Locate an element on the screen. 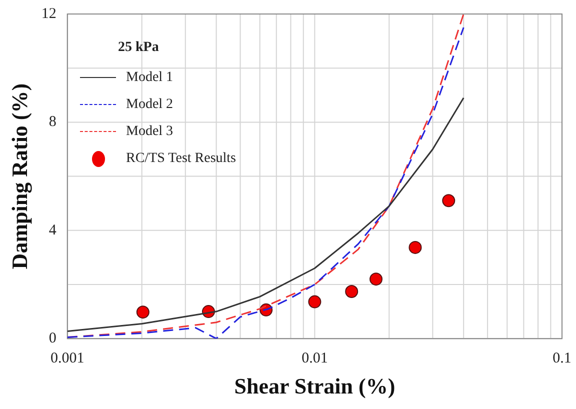 This screenshot has width=576, height=409. x-tick-label: 0.01 is located at coordinates (315, 358).